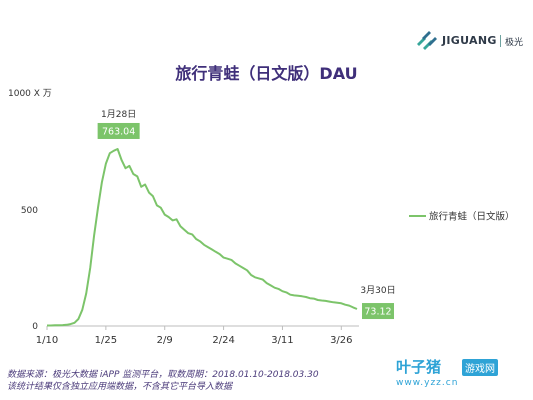 The image size is (533, 400). What do you see at coordinates (35, 327) in the screenshot?
I see `y-tick-label: 0` at bounding box center [35, 327].